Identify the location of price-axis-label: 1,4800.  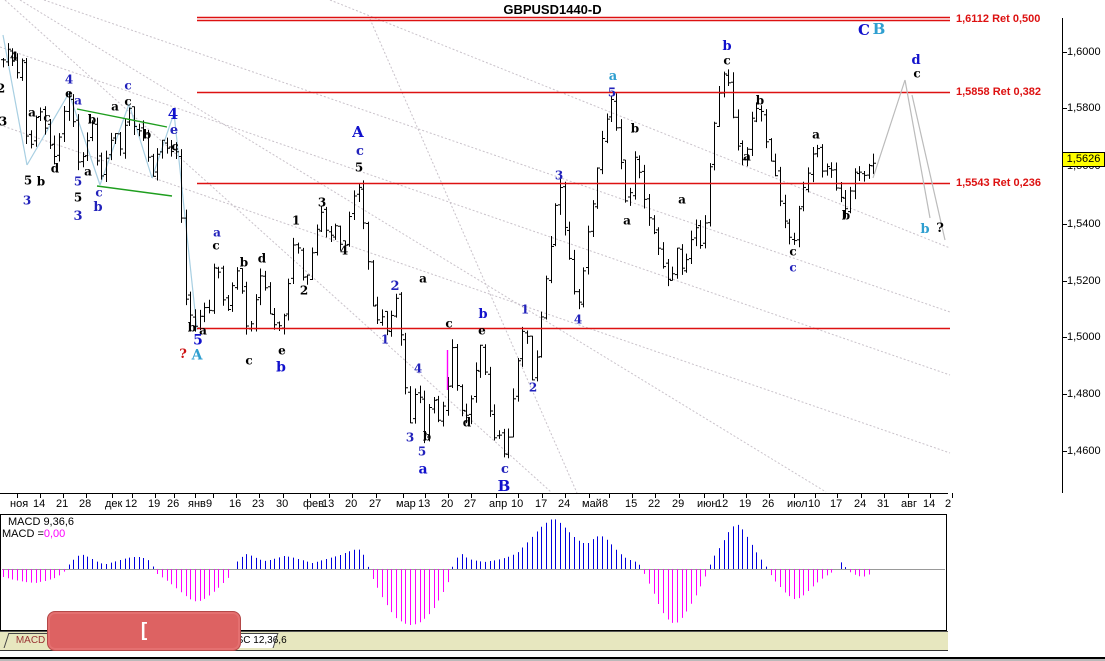
(1084, 394).